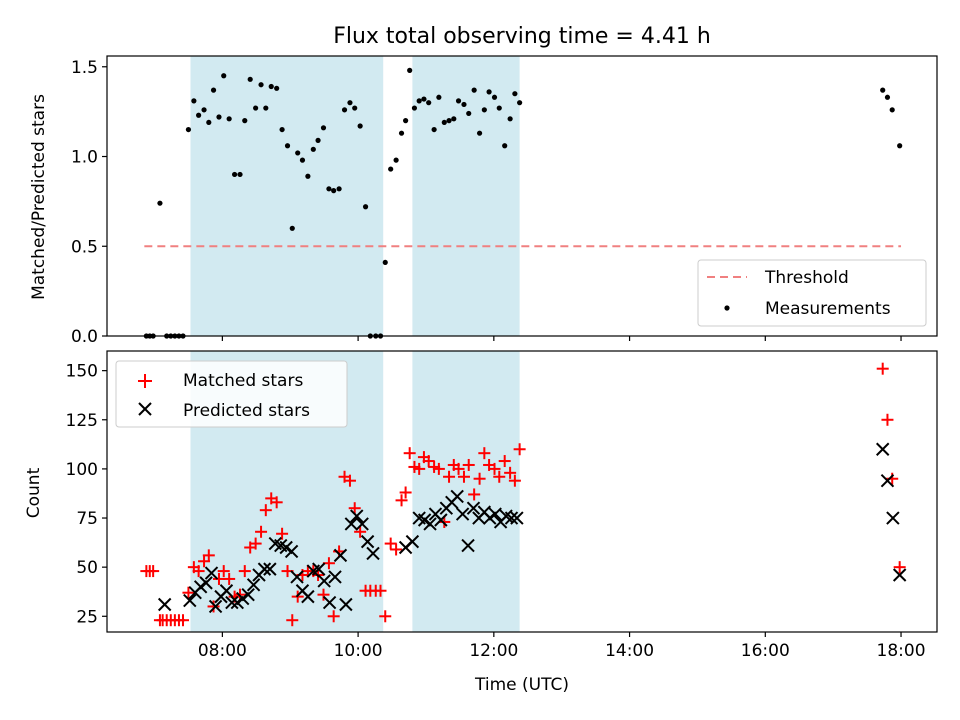  I want to click on y-tick-label: 75, so click(87, 519).